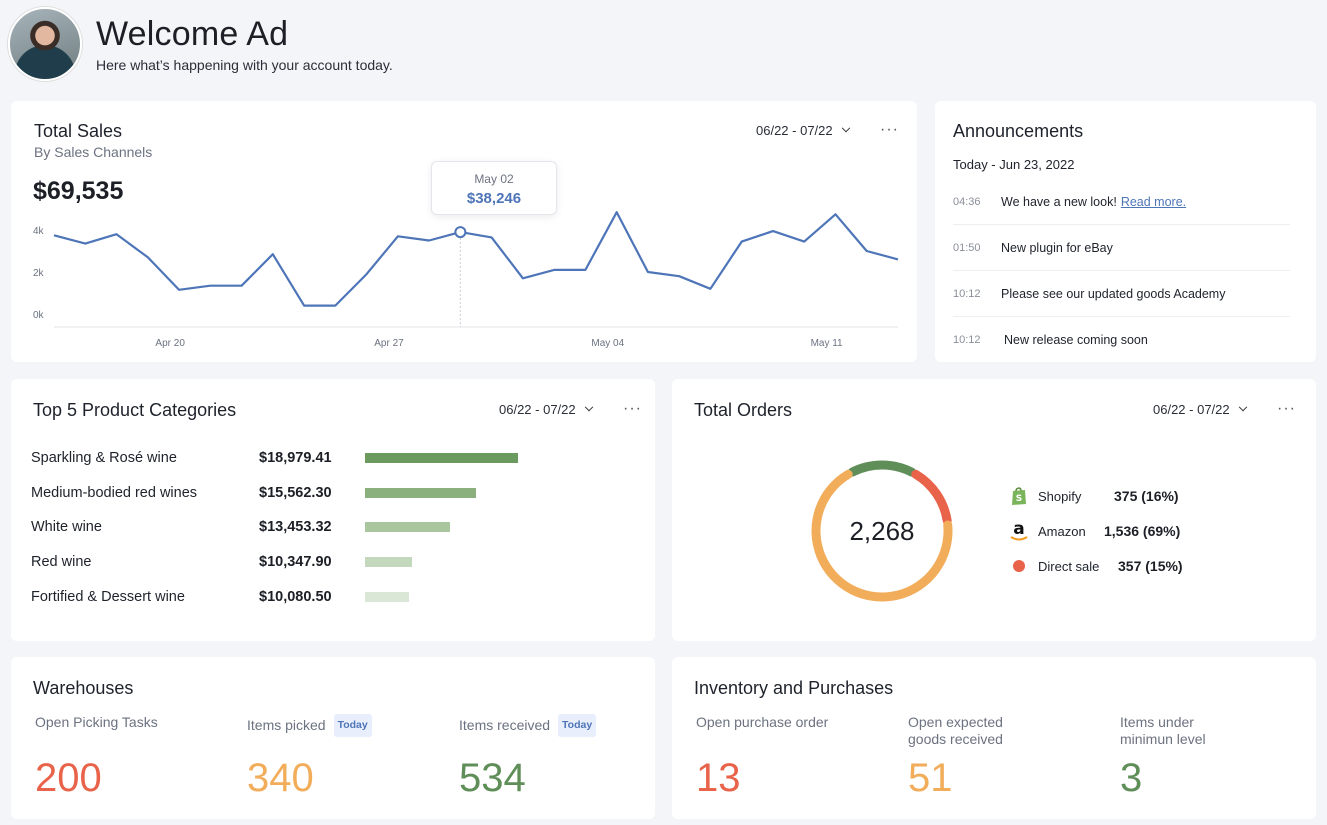 The image size is (1327, 825). I want to click on announcement-text: New plugin for eBay, so click(1057, 247).